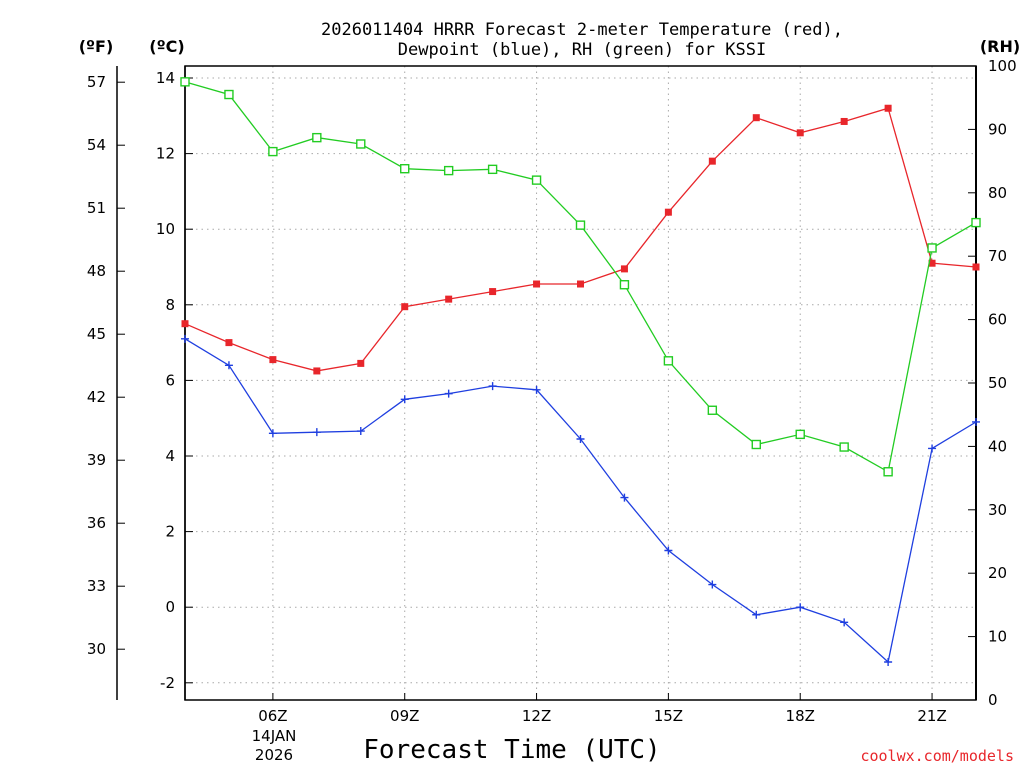 This screenshot has height=768, width=1024. Describe the element at coordinates (1002, 66) in the screenshot. I see `rh-tick-label: 100` at that location.